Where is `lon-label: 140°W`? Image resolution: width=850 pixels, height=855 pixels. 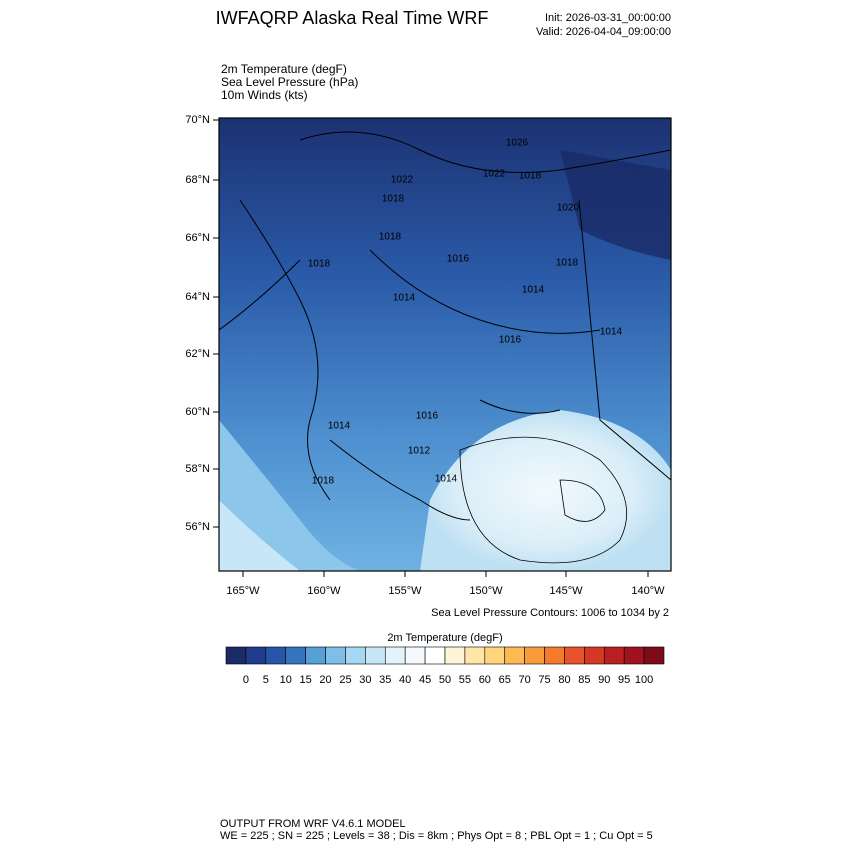 lon-label: 140°W is located at coordinates (648, 591).